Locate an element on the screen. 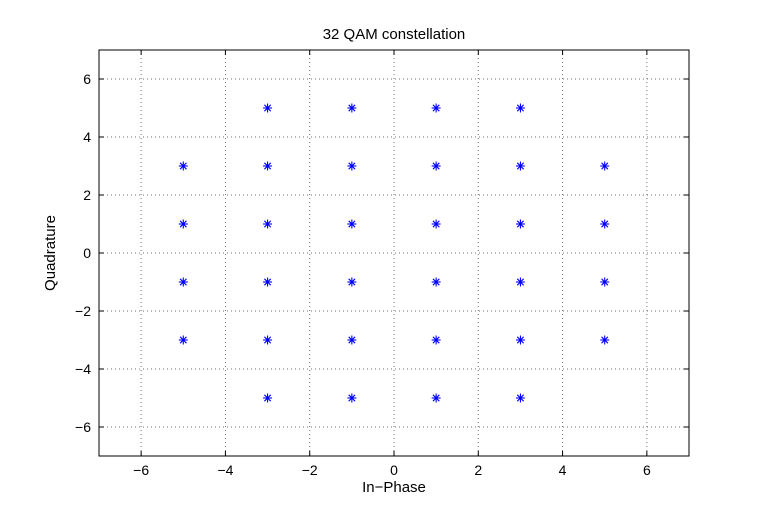 This screenshot has height=526, width=761. x-axis-label: In−Phase is located at coordinates (394, 487).